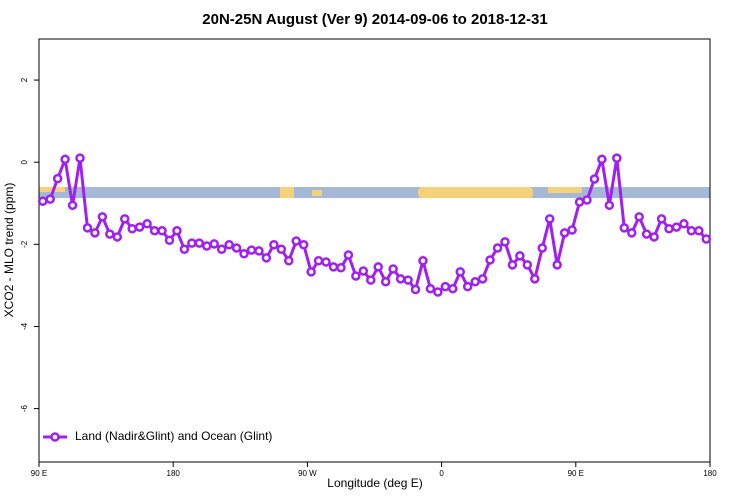 Image resolution: width=750 pixels, height=500 pixels. Describe the element at coordinates (24, 326) in the screenshot. I see `y-tick-label: -4` at that location.